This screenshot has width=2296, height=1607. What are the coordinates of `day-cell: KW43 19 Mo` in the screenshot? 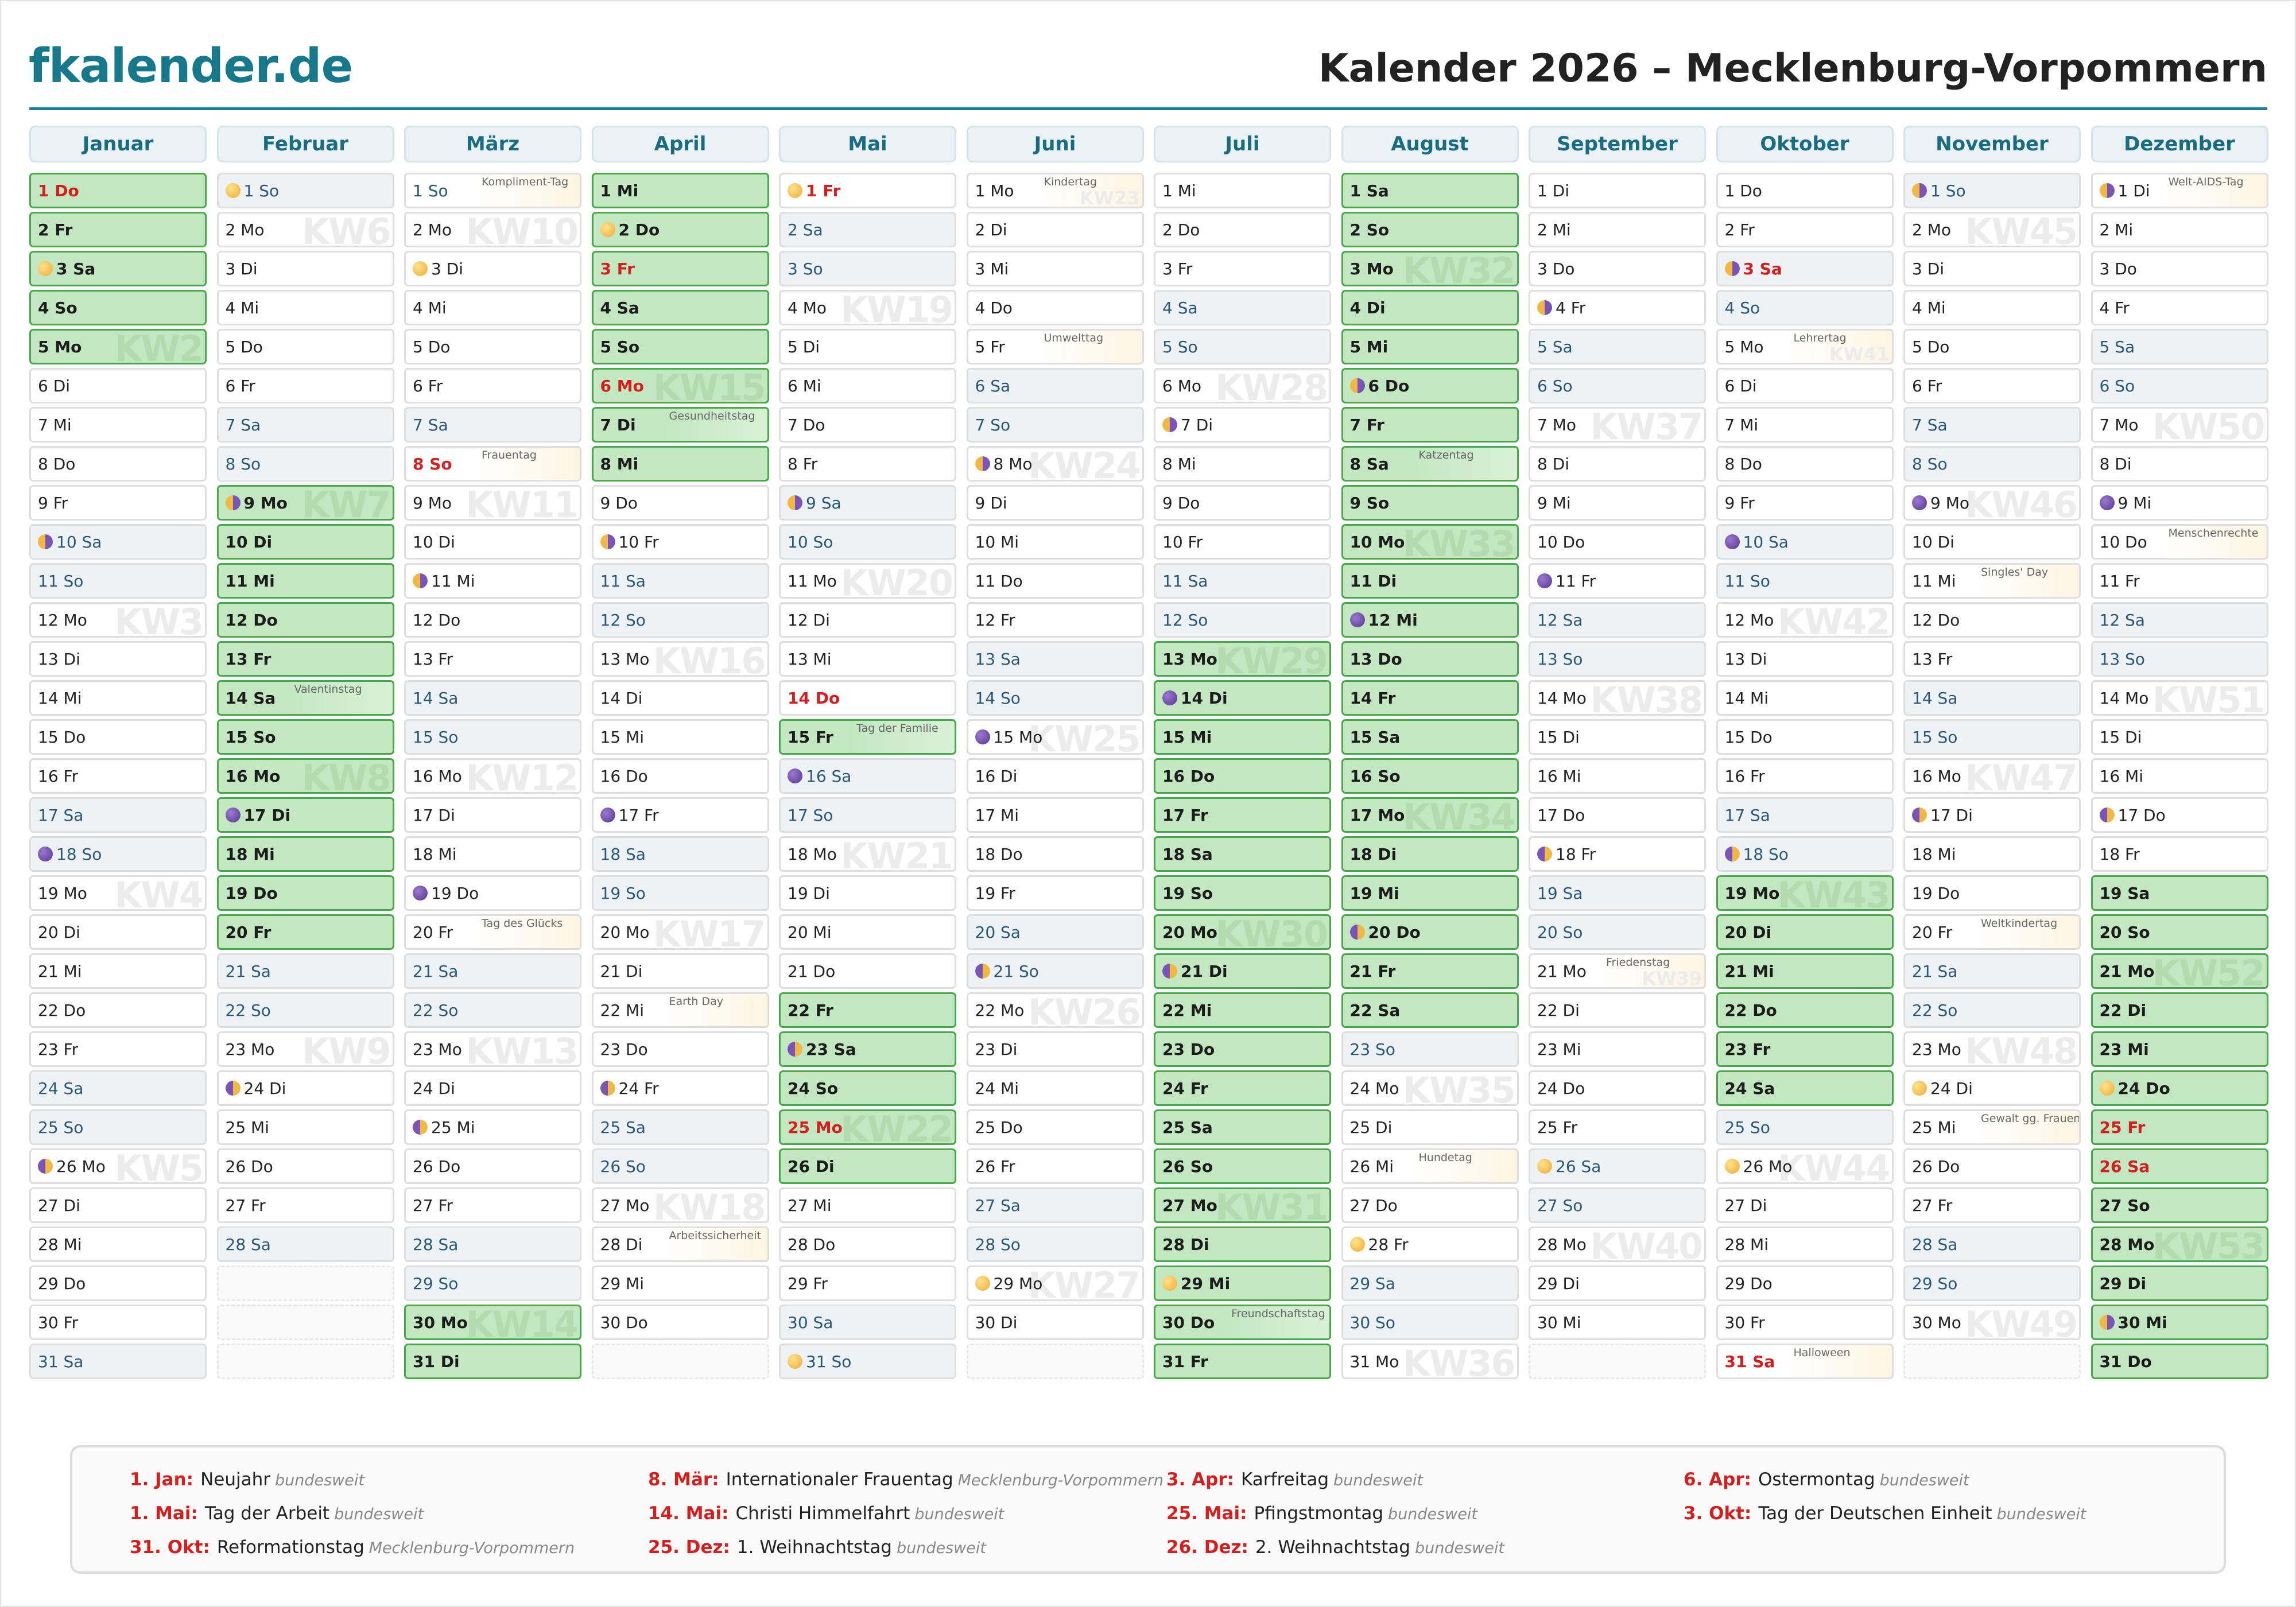 It's located at (1805, 893).